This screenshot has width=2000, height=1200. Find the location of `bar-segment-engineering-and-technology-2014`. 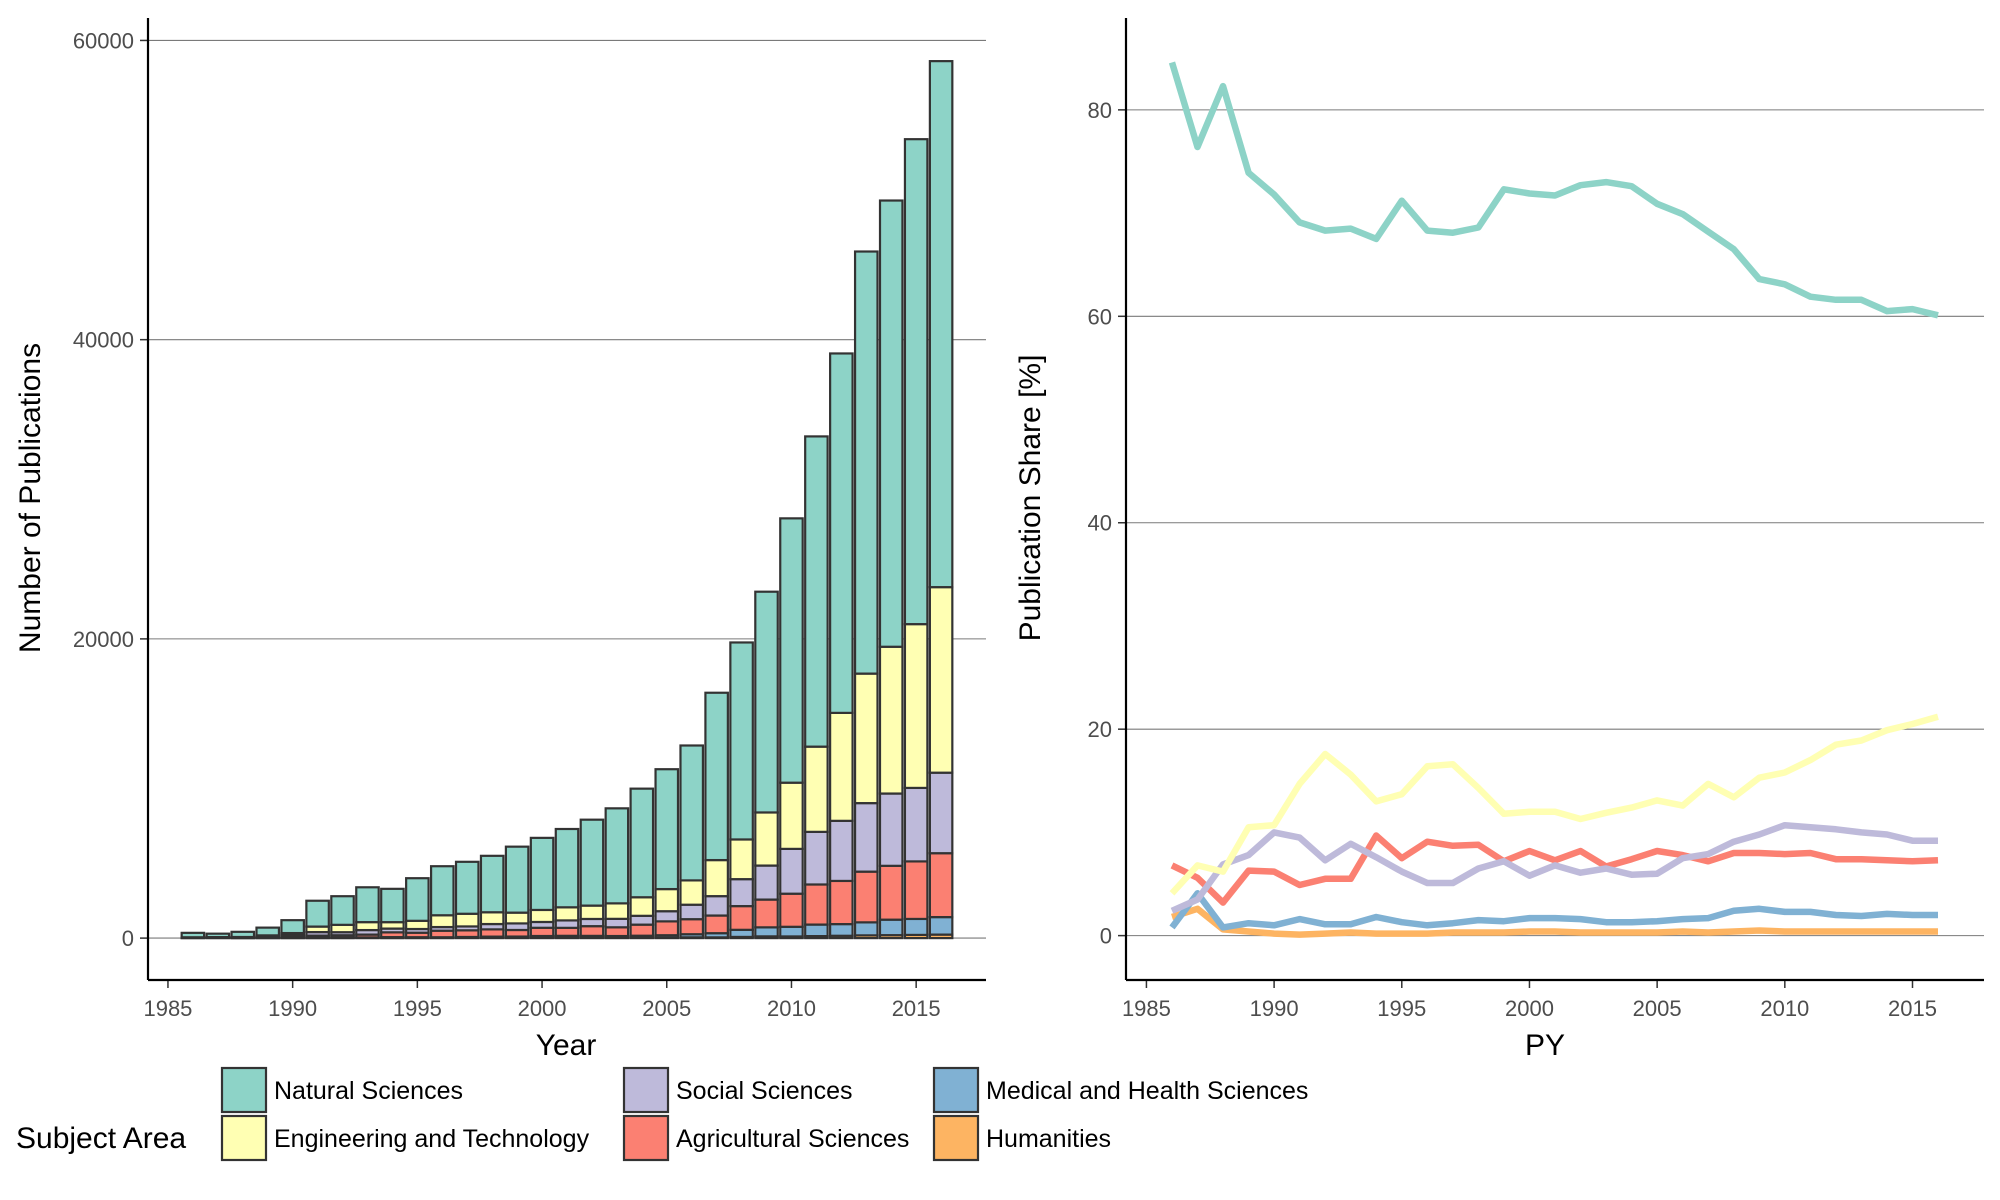

bar-segment-engineering-and-technology-2014 is located at coordinates (891, 720).